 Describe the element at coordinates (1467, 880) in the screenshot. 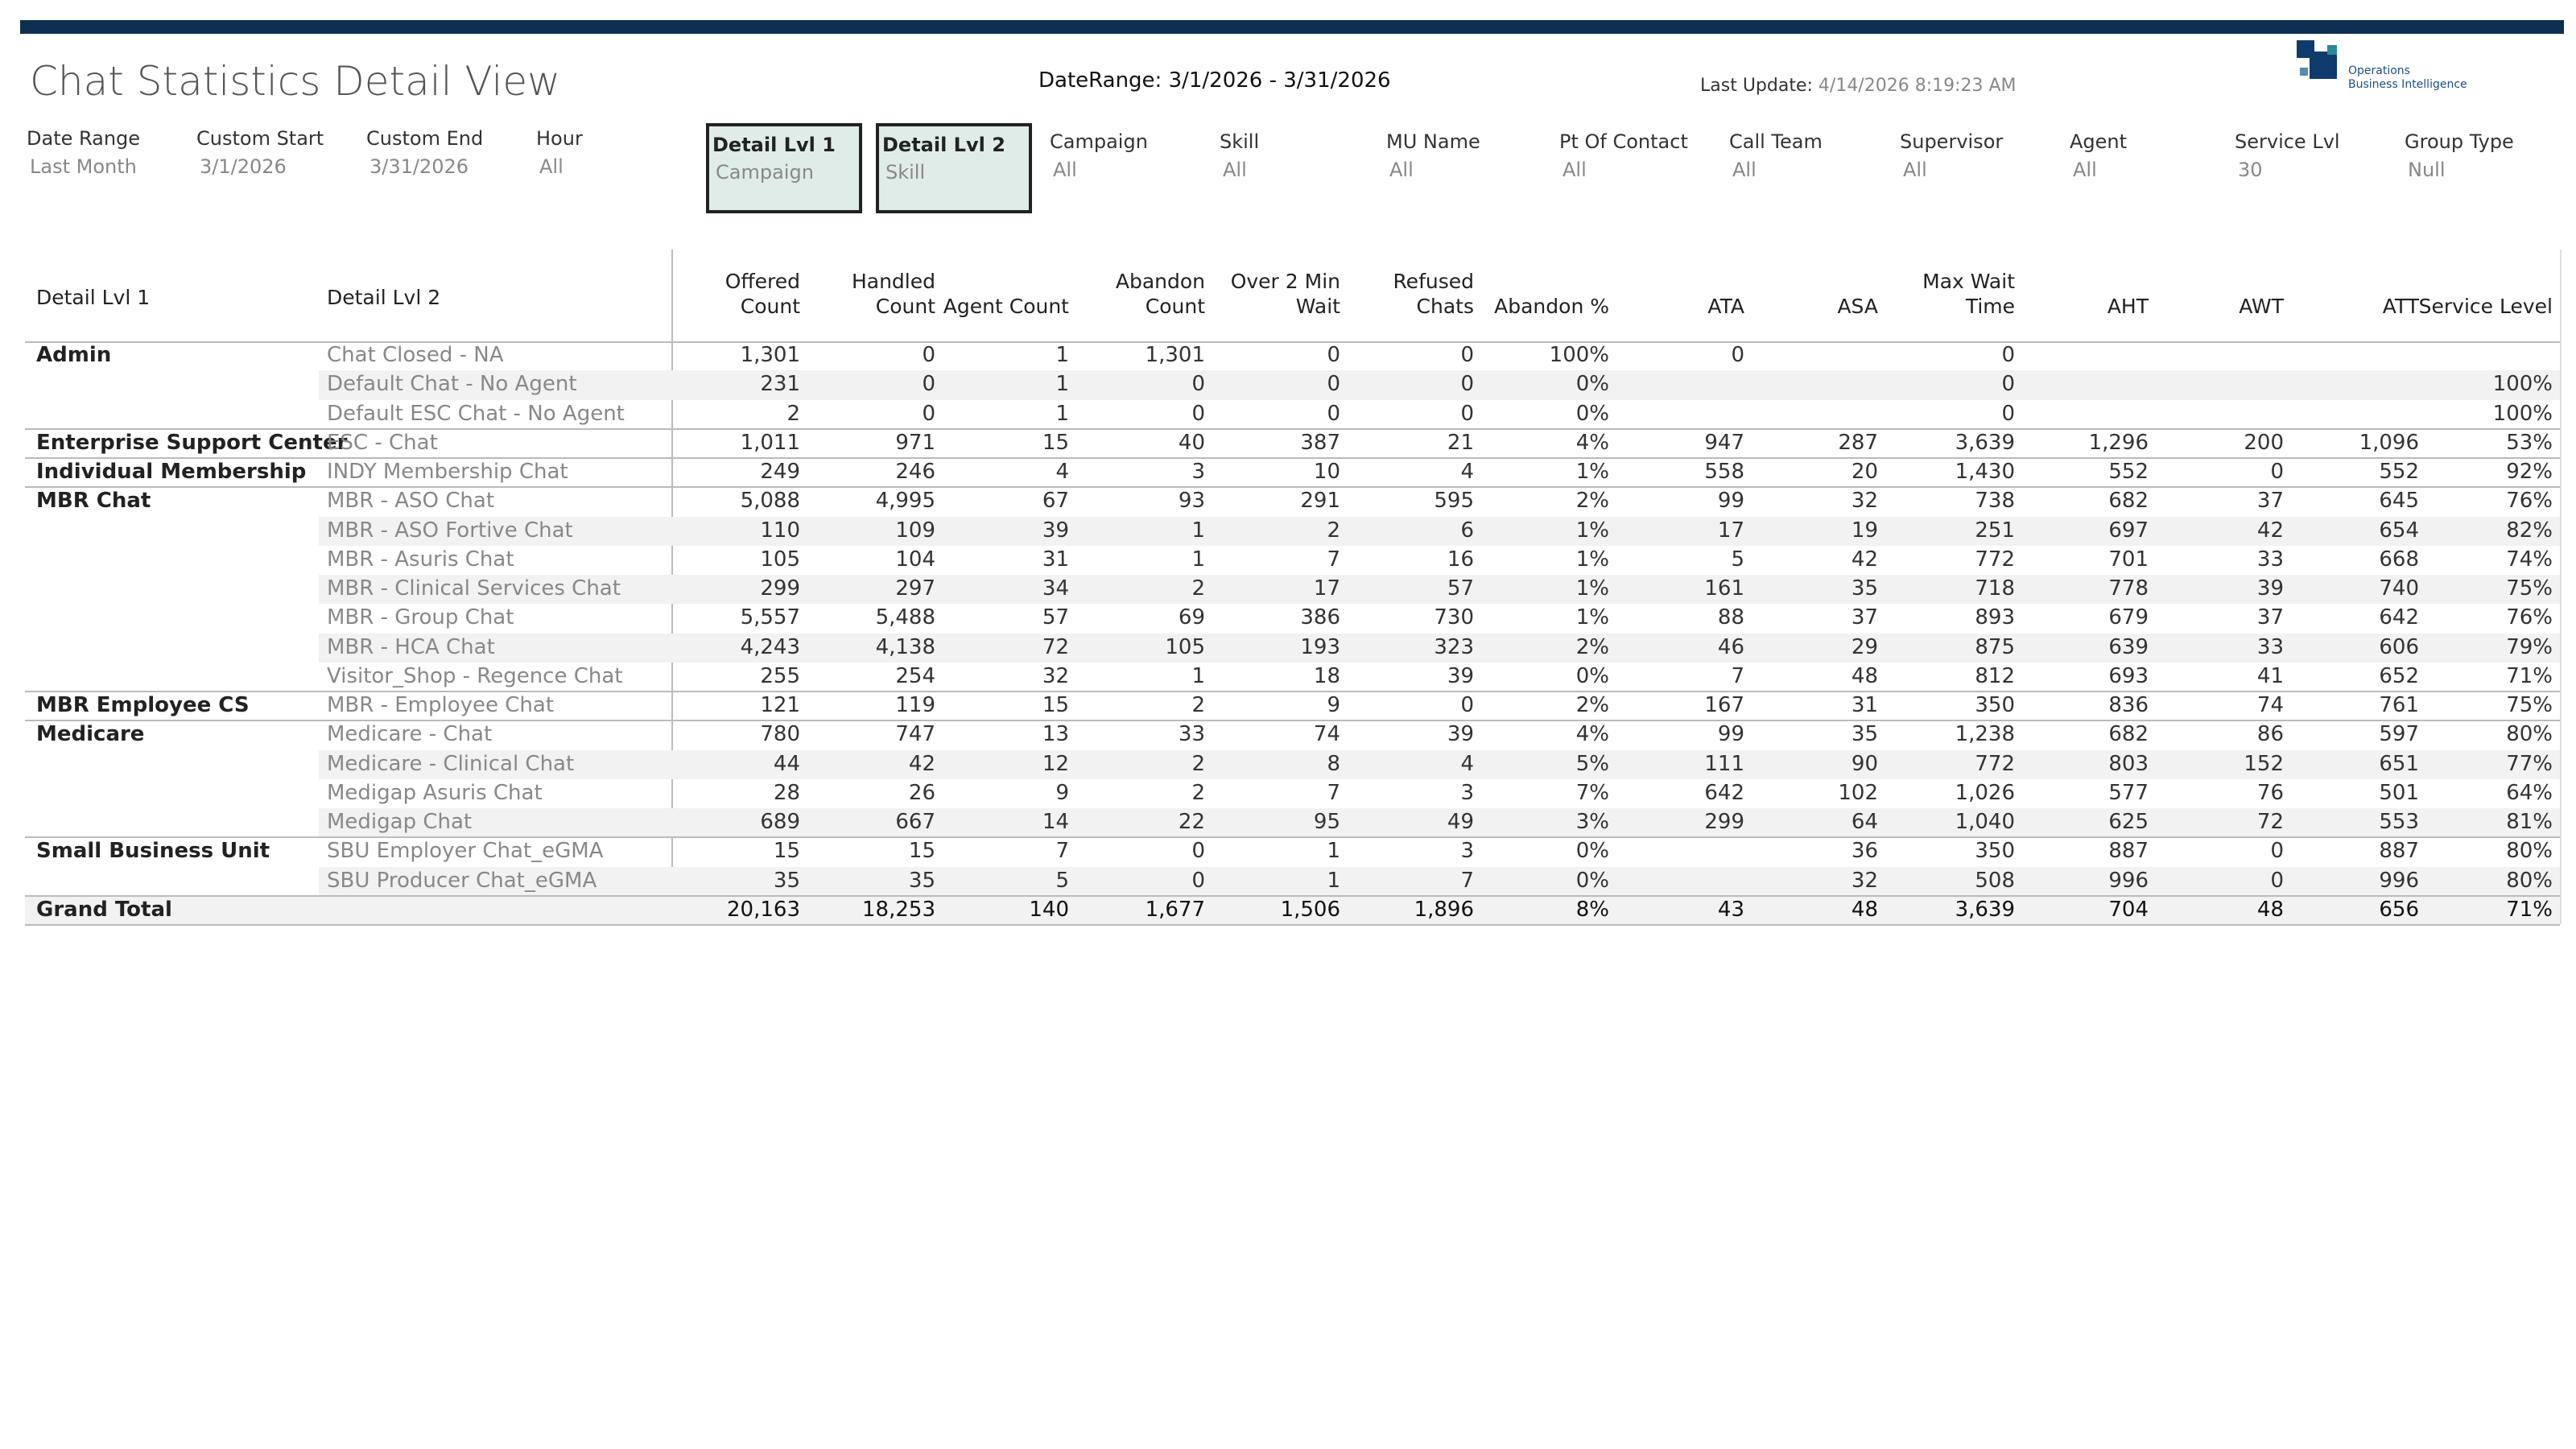

I see `table-cell: 7` at that location.